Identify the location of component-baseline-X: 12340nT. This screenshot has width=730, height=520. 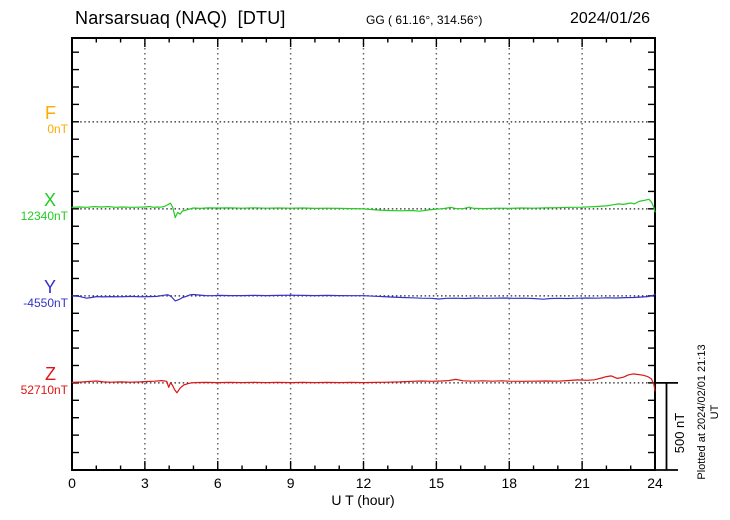
(44, 216).